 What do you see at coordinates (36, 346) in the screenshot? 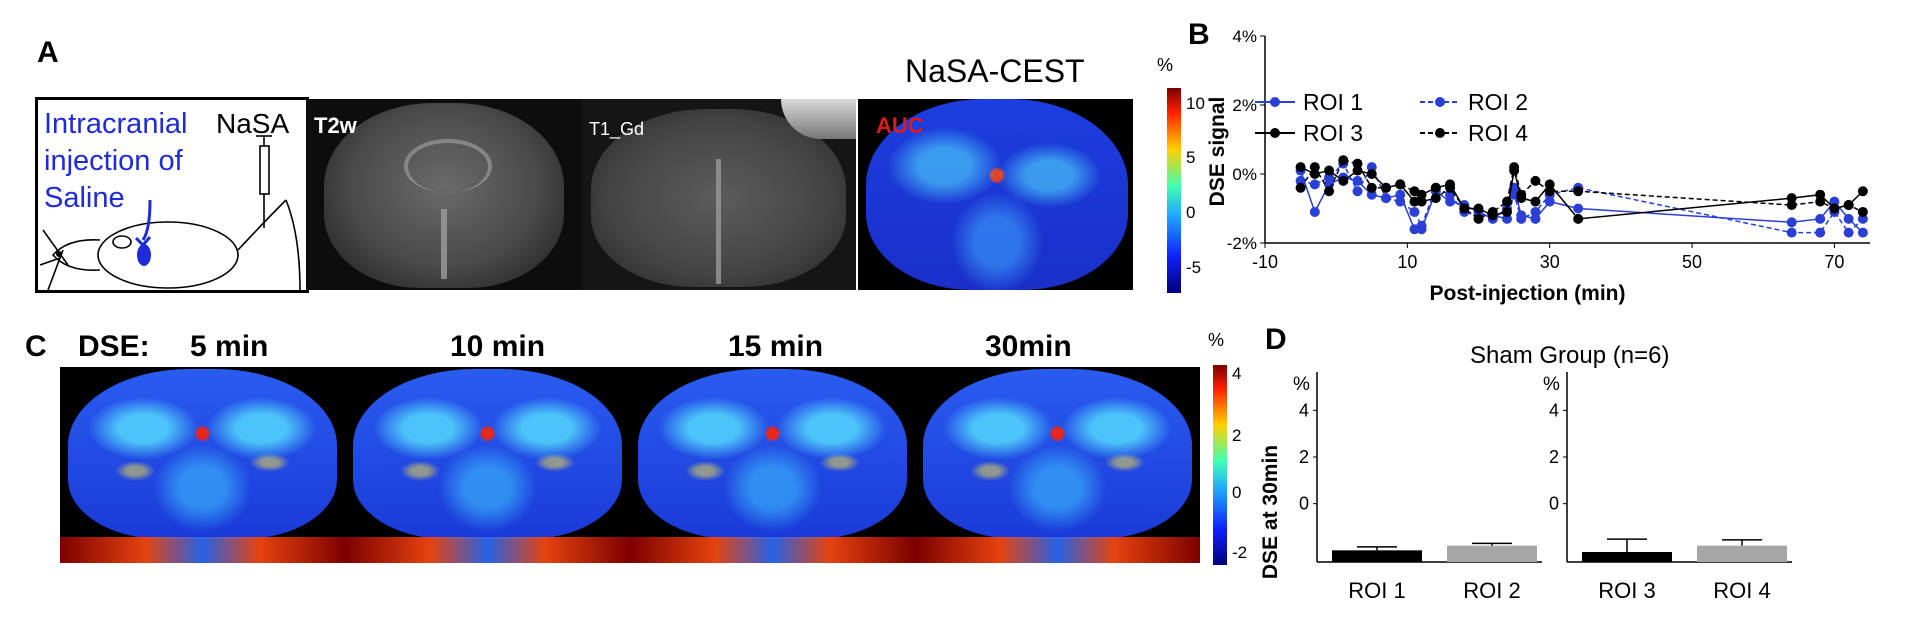
I see `panel-letter-c: C` at bounding box center [36, 346].